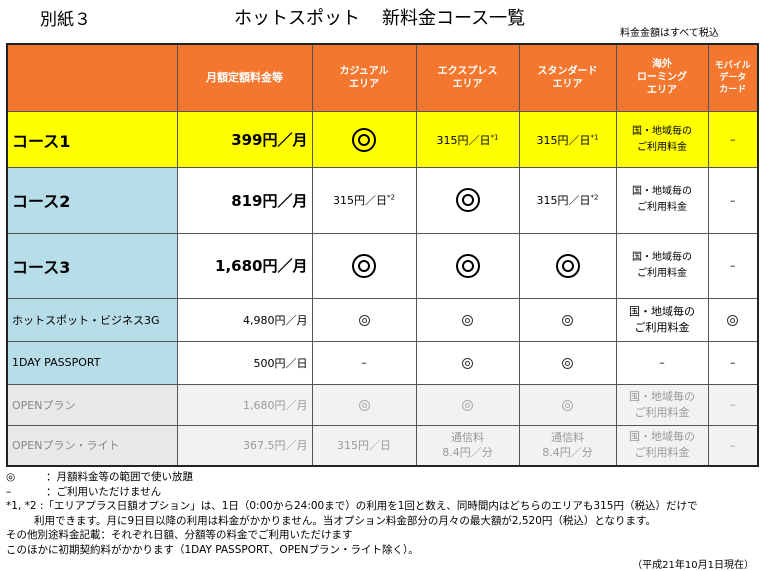 This screenshot has height=571, width=762. I want to click on business-express, so click(467, 319).